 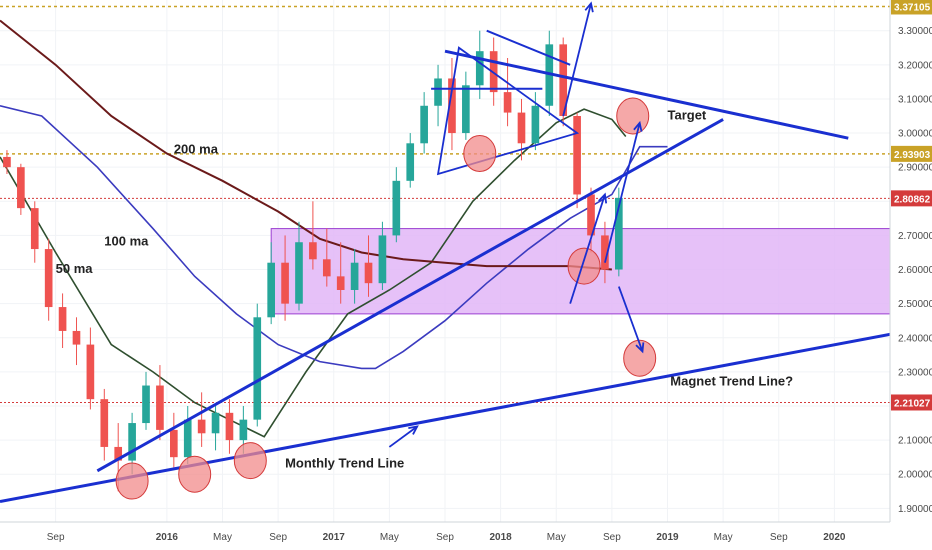 I want to click on x-tick-label: 2020, so click(x=834, y=537).